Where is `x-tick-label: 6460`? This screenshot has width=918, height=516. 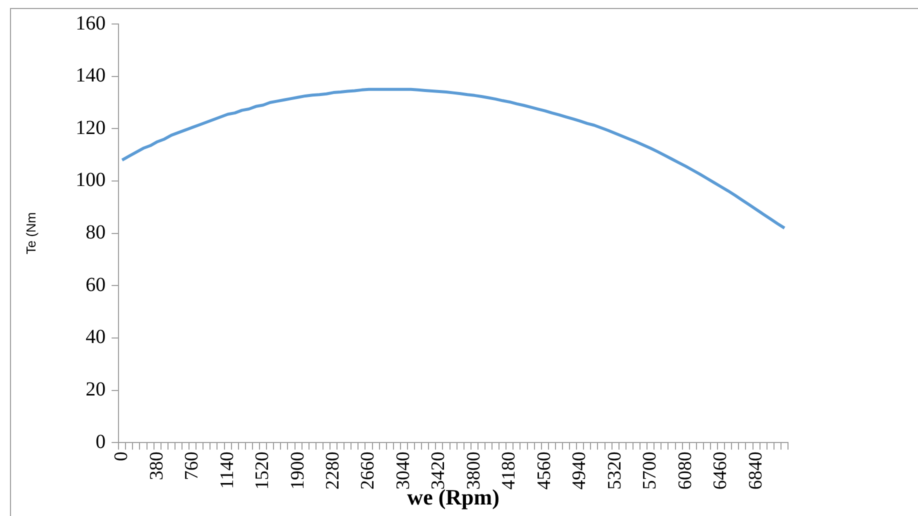 x-tick-label: 6460 is located at coordinates (721, 471).